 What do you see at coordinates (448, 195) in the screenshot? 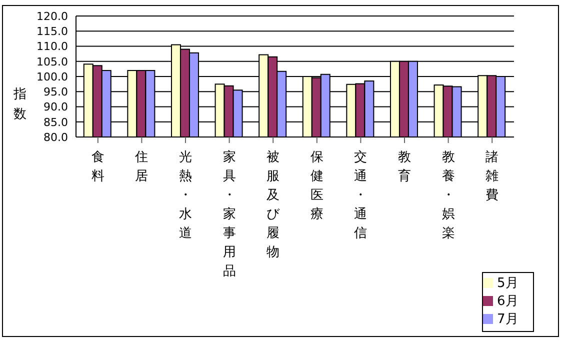
I see `x-tick-label: 教養・娯楽` at bounding box center [448, 195].